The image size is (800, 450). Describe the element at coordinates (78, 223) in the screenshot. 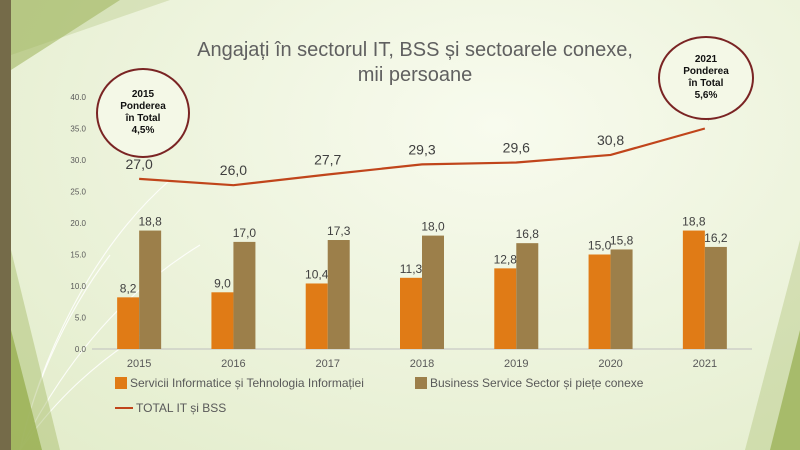

I see `y-tick-label: 20.0` at that location.